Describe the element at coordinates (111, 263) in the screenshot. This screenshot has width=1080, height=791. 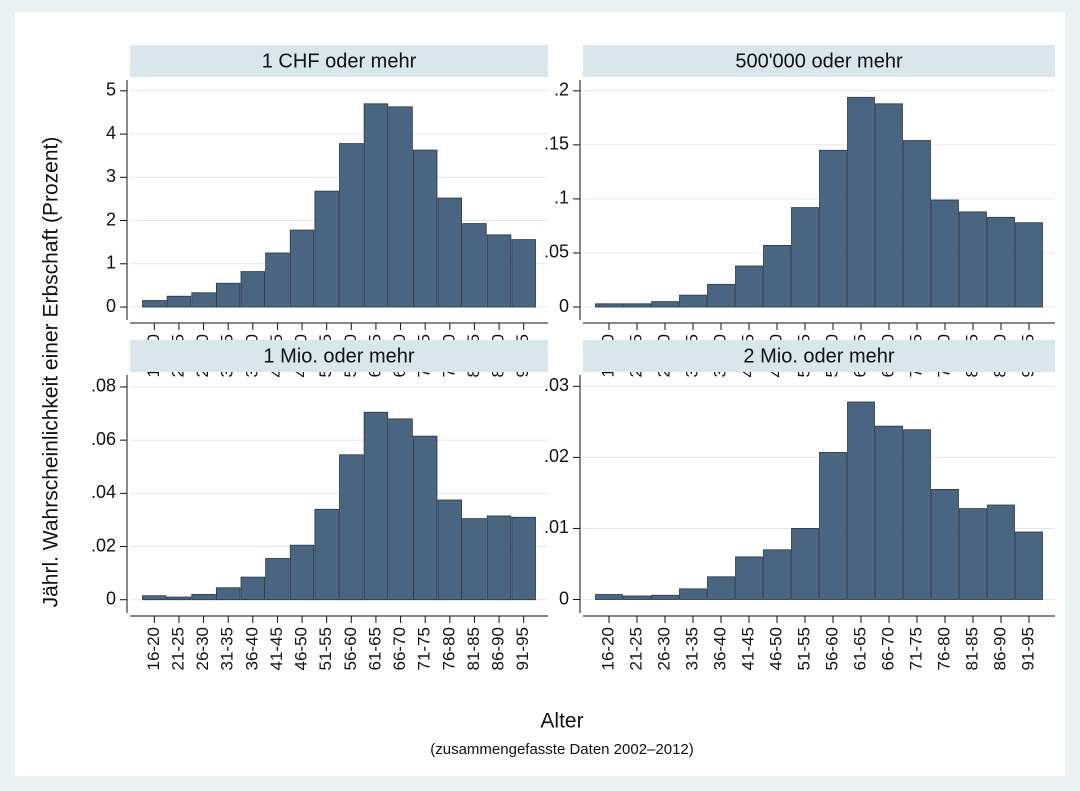
I see `y-tick-label: 1` at that location.